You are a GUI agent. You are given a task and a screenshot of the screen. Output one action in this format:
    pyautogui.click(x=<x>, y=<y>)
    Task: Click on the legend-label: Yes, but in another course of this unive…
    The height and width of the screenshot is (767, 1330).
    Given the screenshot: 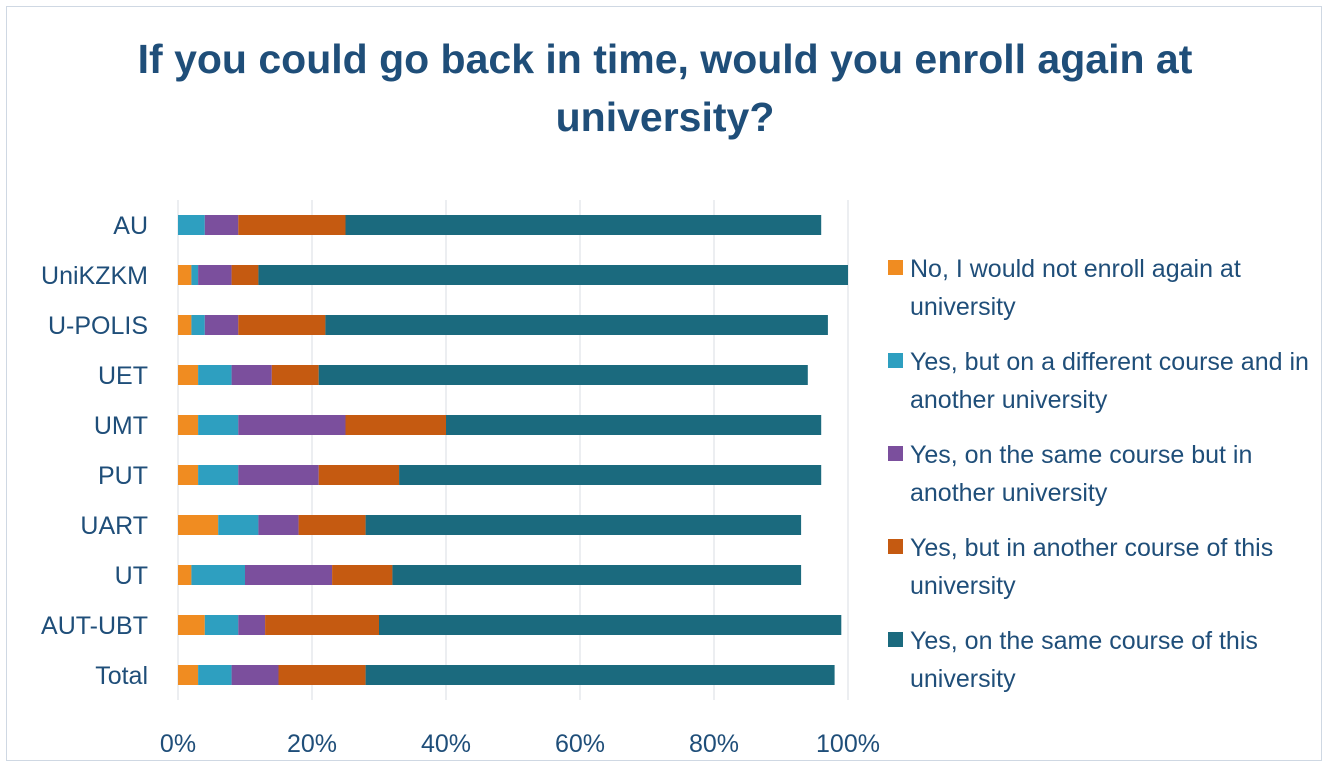 What is the action you would take?
    pyautogui.click(x=1092, y=567)
    